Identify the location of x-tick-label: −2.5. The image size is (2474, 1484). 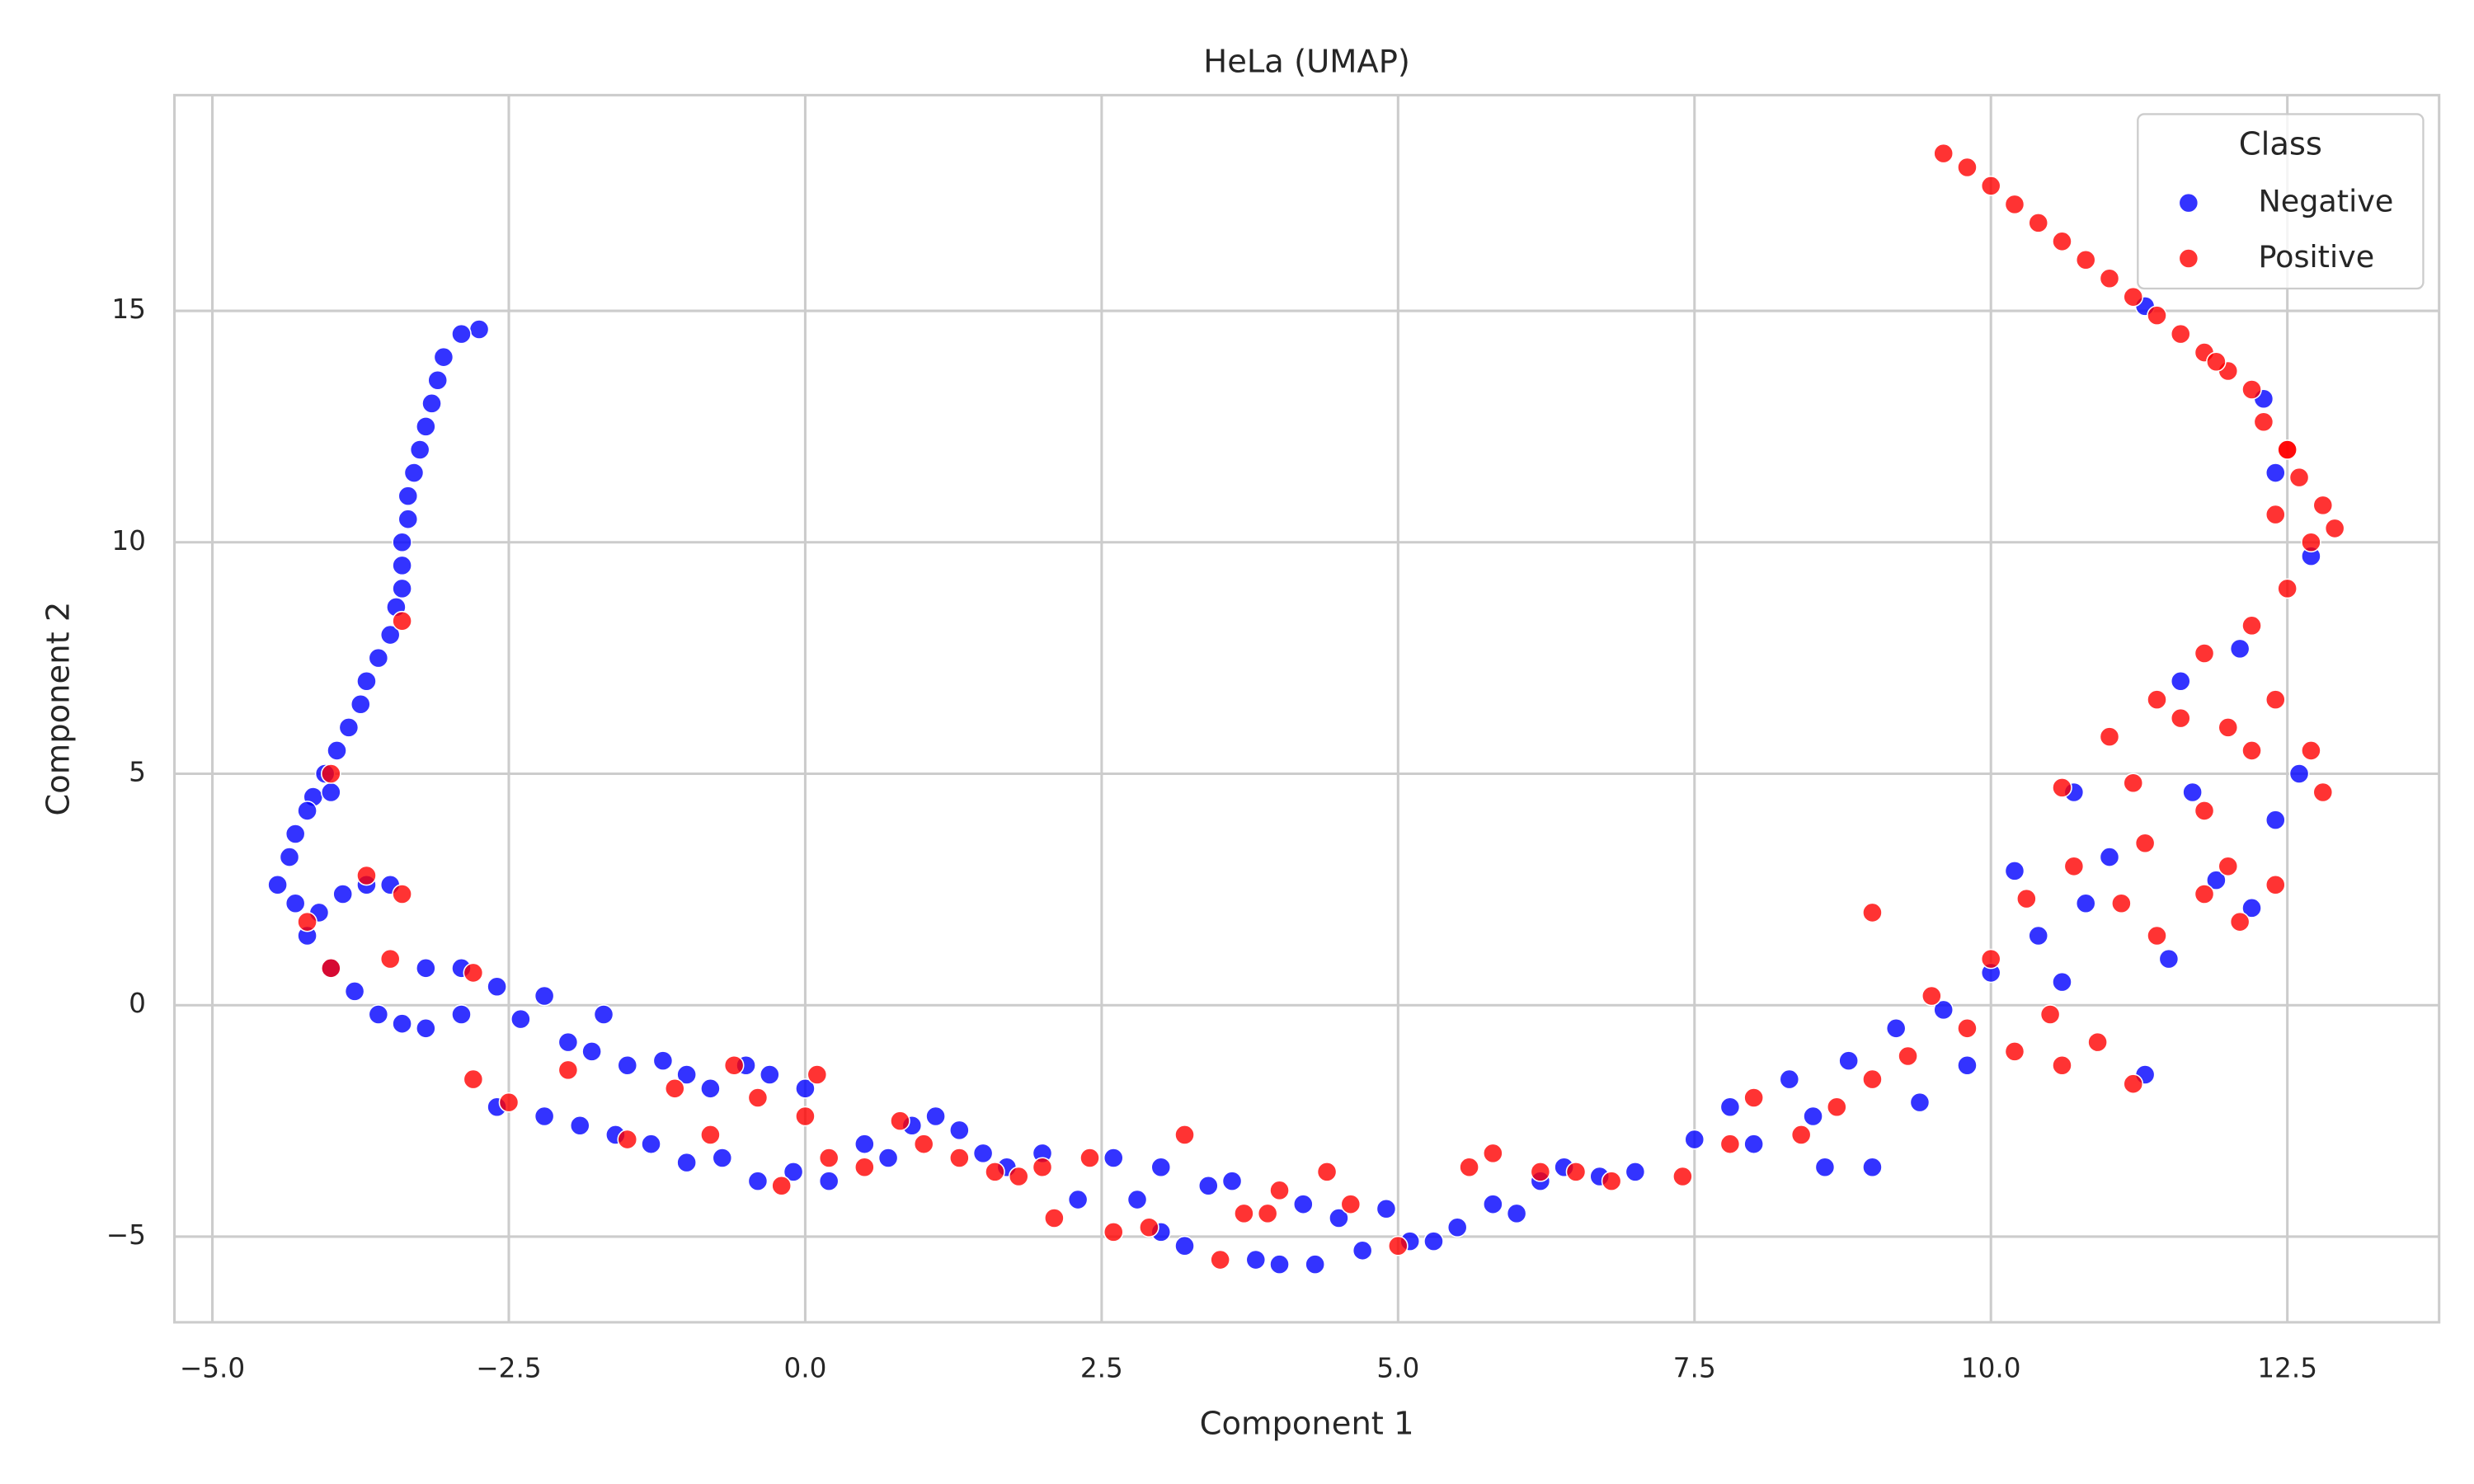
(508, 1368).